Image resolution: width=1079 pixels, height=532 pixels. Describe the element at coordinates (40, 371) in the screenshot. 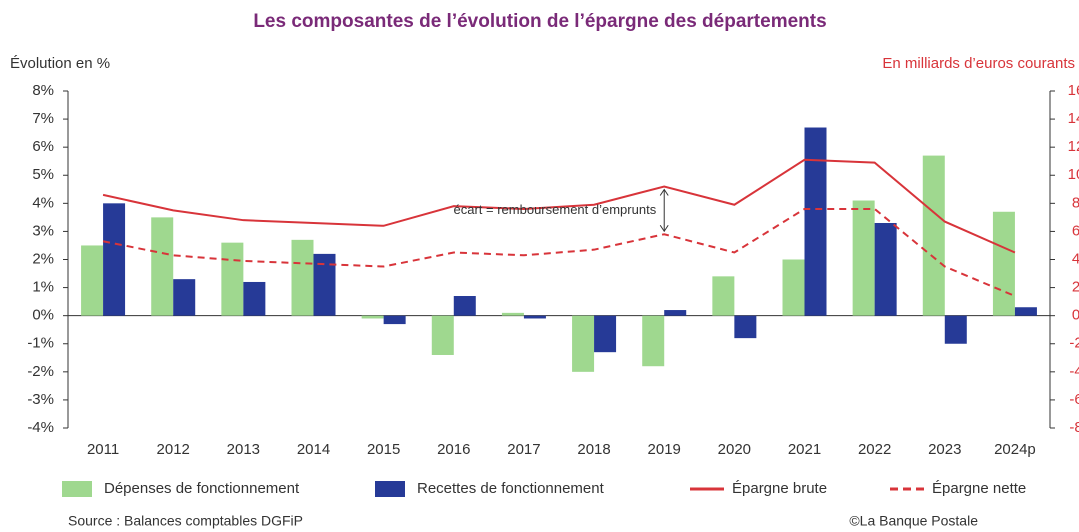

I see `y-tick-label: -2%` at that location.